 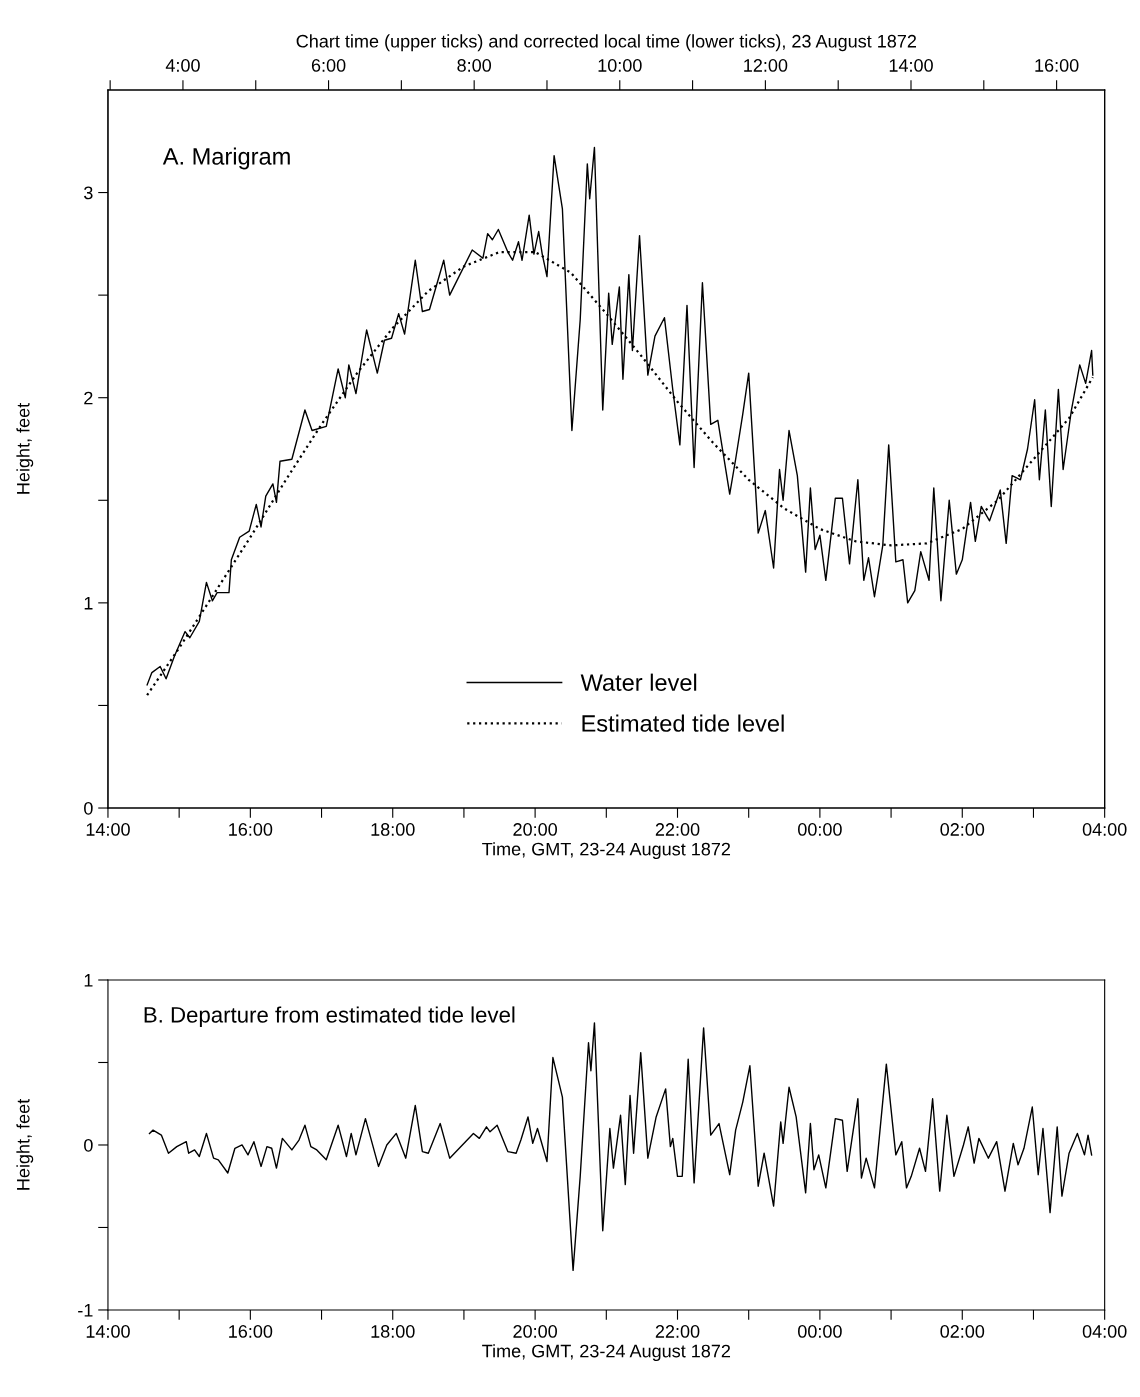 I want to click on x2-axis-title: Chart time (upper ticks) and corrected local time (lower ticks), 23 August 1872, so click(x=606, y=43).